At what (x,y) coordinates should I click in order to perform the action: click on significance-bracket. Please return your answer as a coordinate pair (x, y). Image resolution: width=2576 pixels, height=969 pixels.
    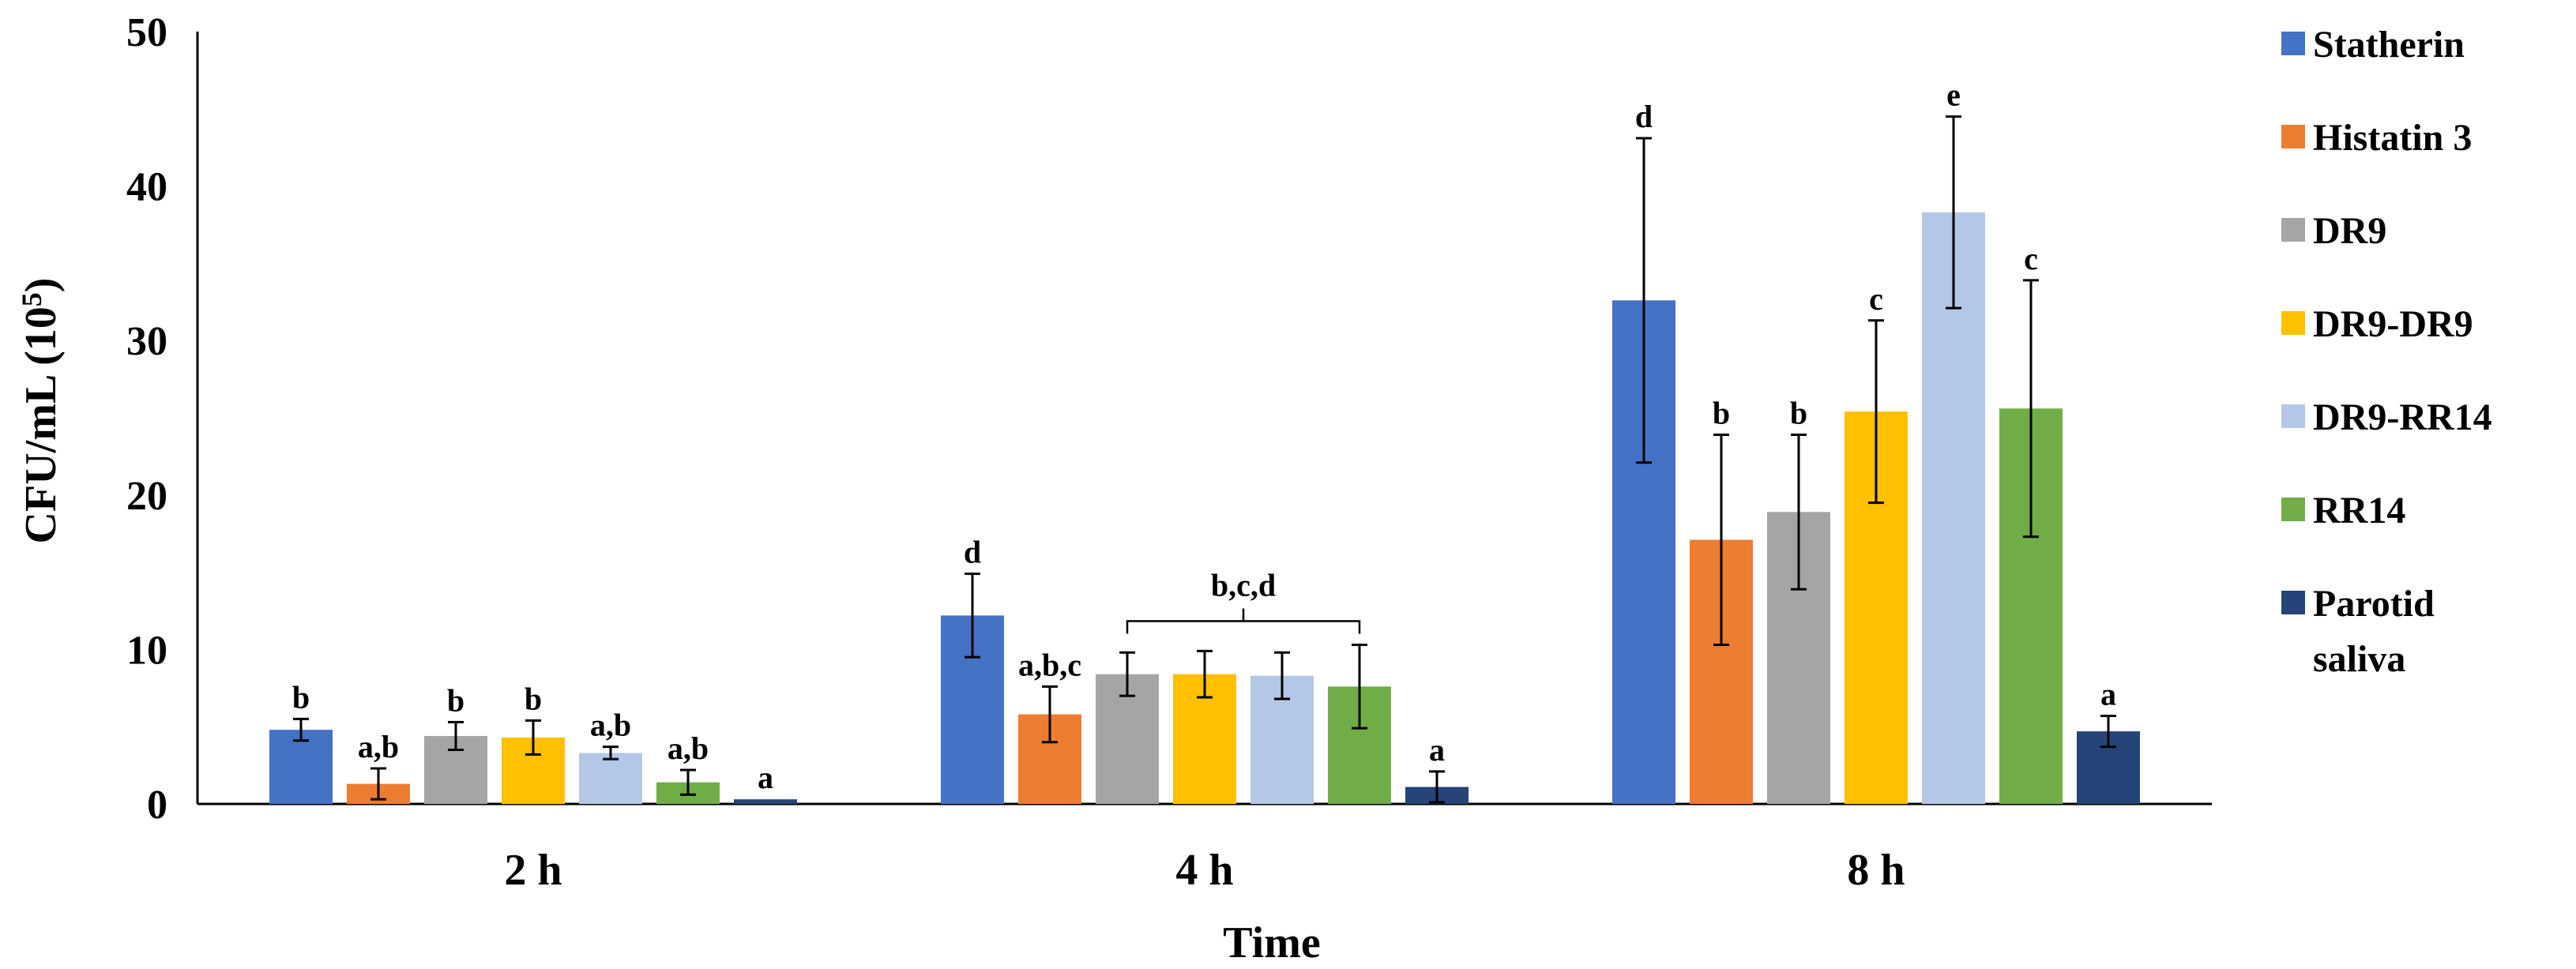
    Looking at the image, I should click on (1244, 621).